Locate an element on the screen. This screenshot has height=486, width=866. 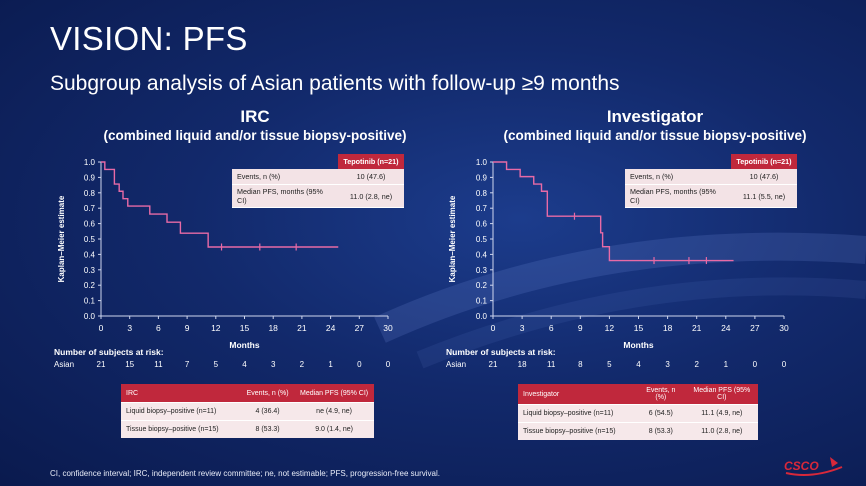
subgroup-header: Events, n (%) is located at coordinates (268, 393).